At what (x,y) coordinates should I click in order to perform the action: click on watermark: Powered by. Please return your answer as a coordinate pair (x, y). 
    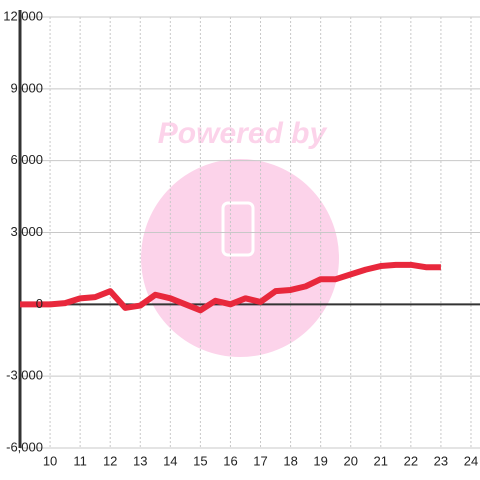
    Looking at the image, I should click on (243, 133).